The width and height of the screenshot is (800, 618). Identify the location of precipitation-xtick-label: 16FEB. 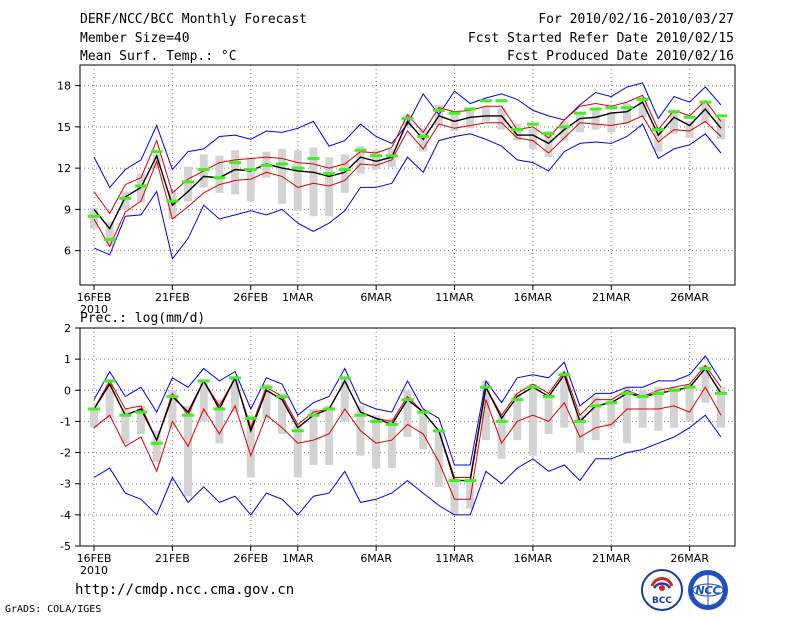
(94, 558).